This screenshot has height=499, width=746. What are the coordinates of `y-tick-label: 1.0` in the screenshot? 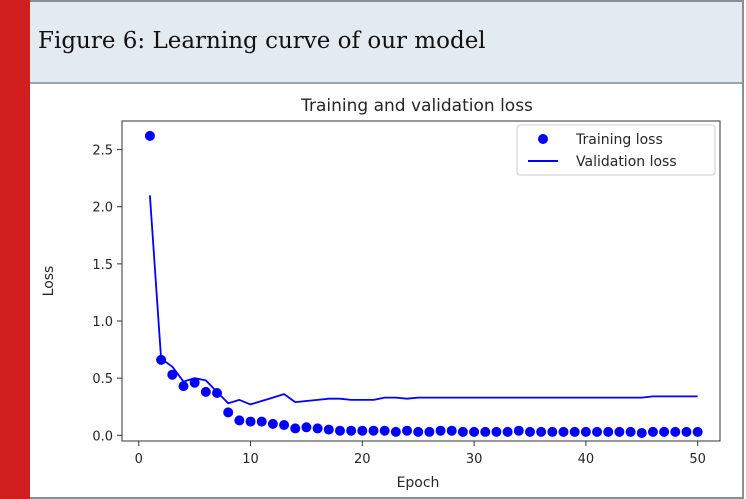 It's located at (102, 322).